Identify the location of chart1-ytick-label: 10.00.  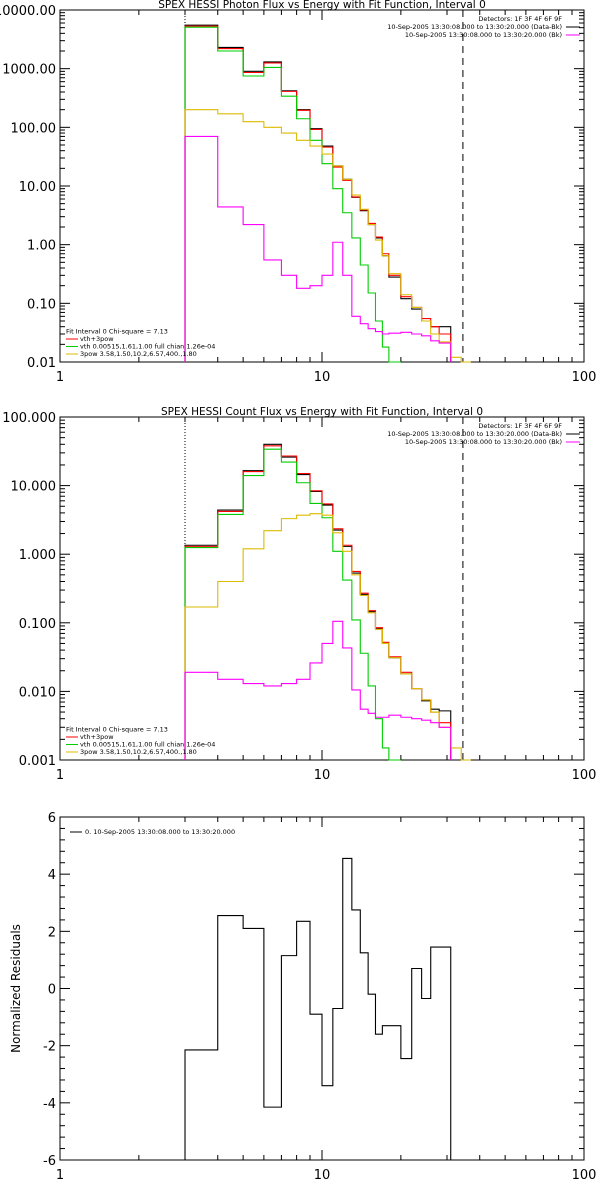
(37, 187).